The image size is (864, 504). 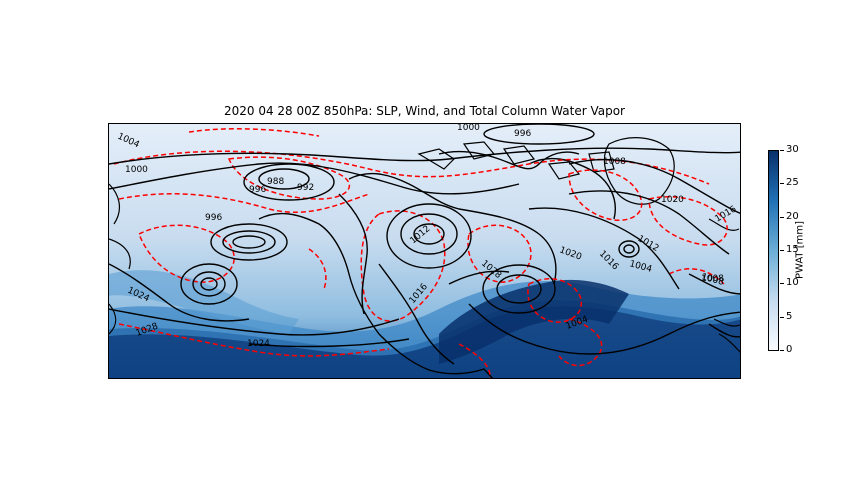 I want to click on contour-label: 992, so click(x=305, y=188).